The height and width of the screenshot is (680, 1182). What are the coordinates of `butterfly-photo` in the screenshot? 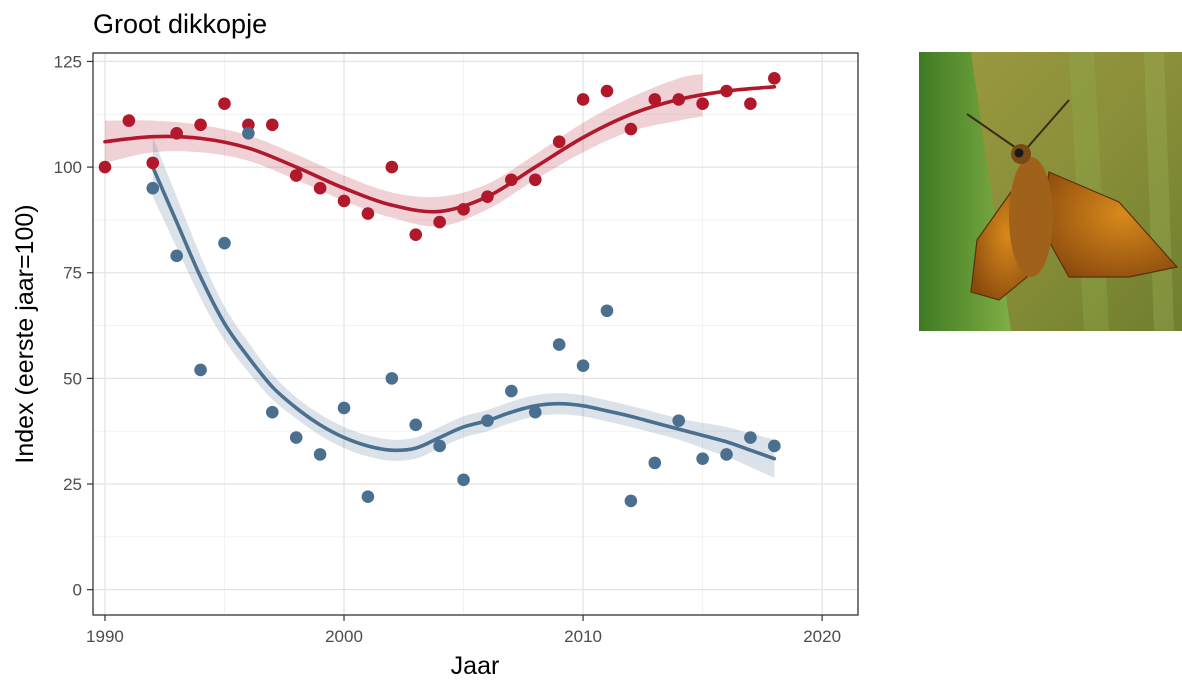 It's located at (1050, 191).